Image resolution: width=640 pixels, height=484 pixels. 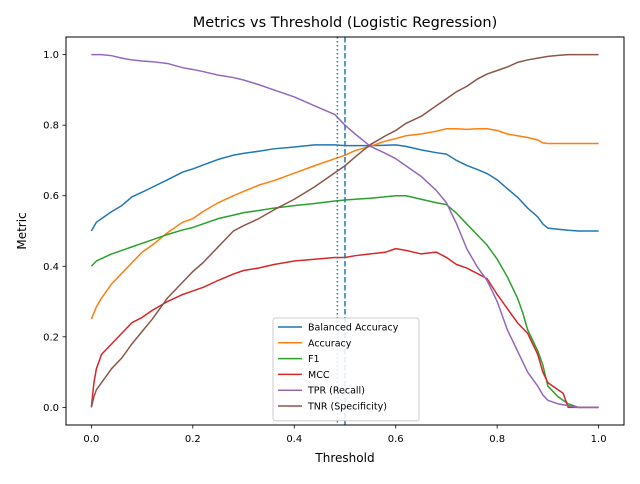 What do you see at coordinates (336, 391) in the screenshot?
I see `legend-label-tpr-recall: TPR (Recall)` at bounding box center [336, 391].